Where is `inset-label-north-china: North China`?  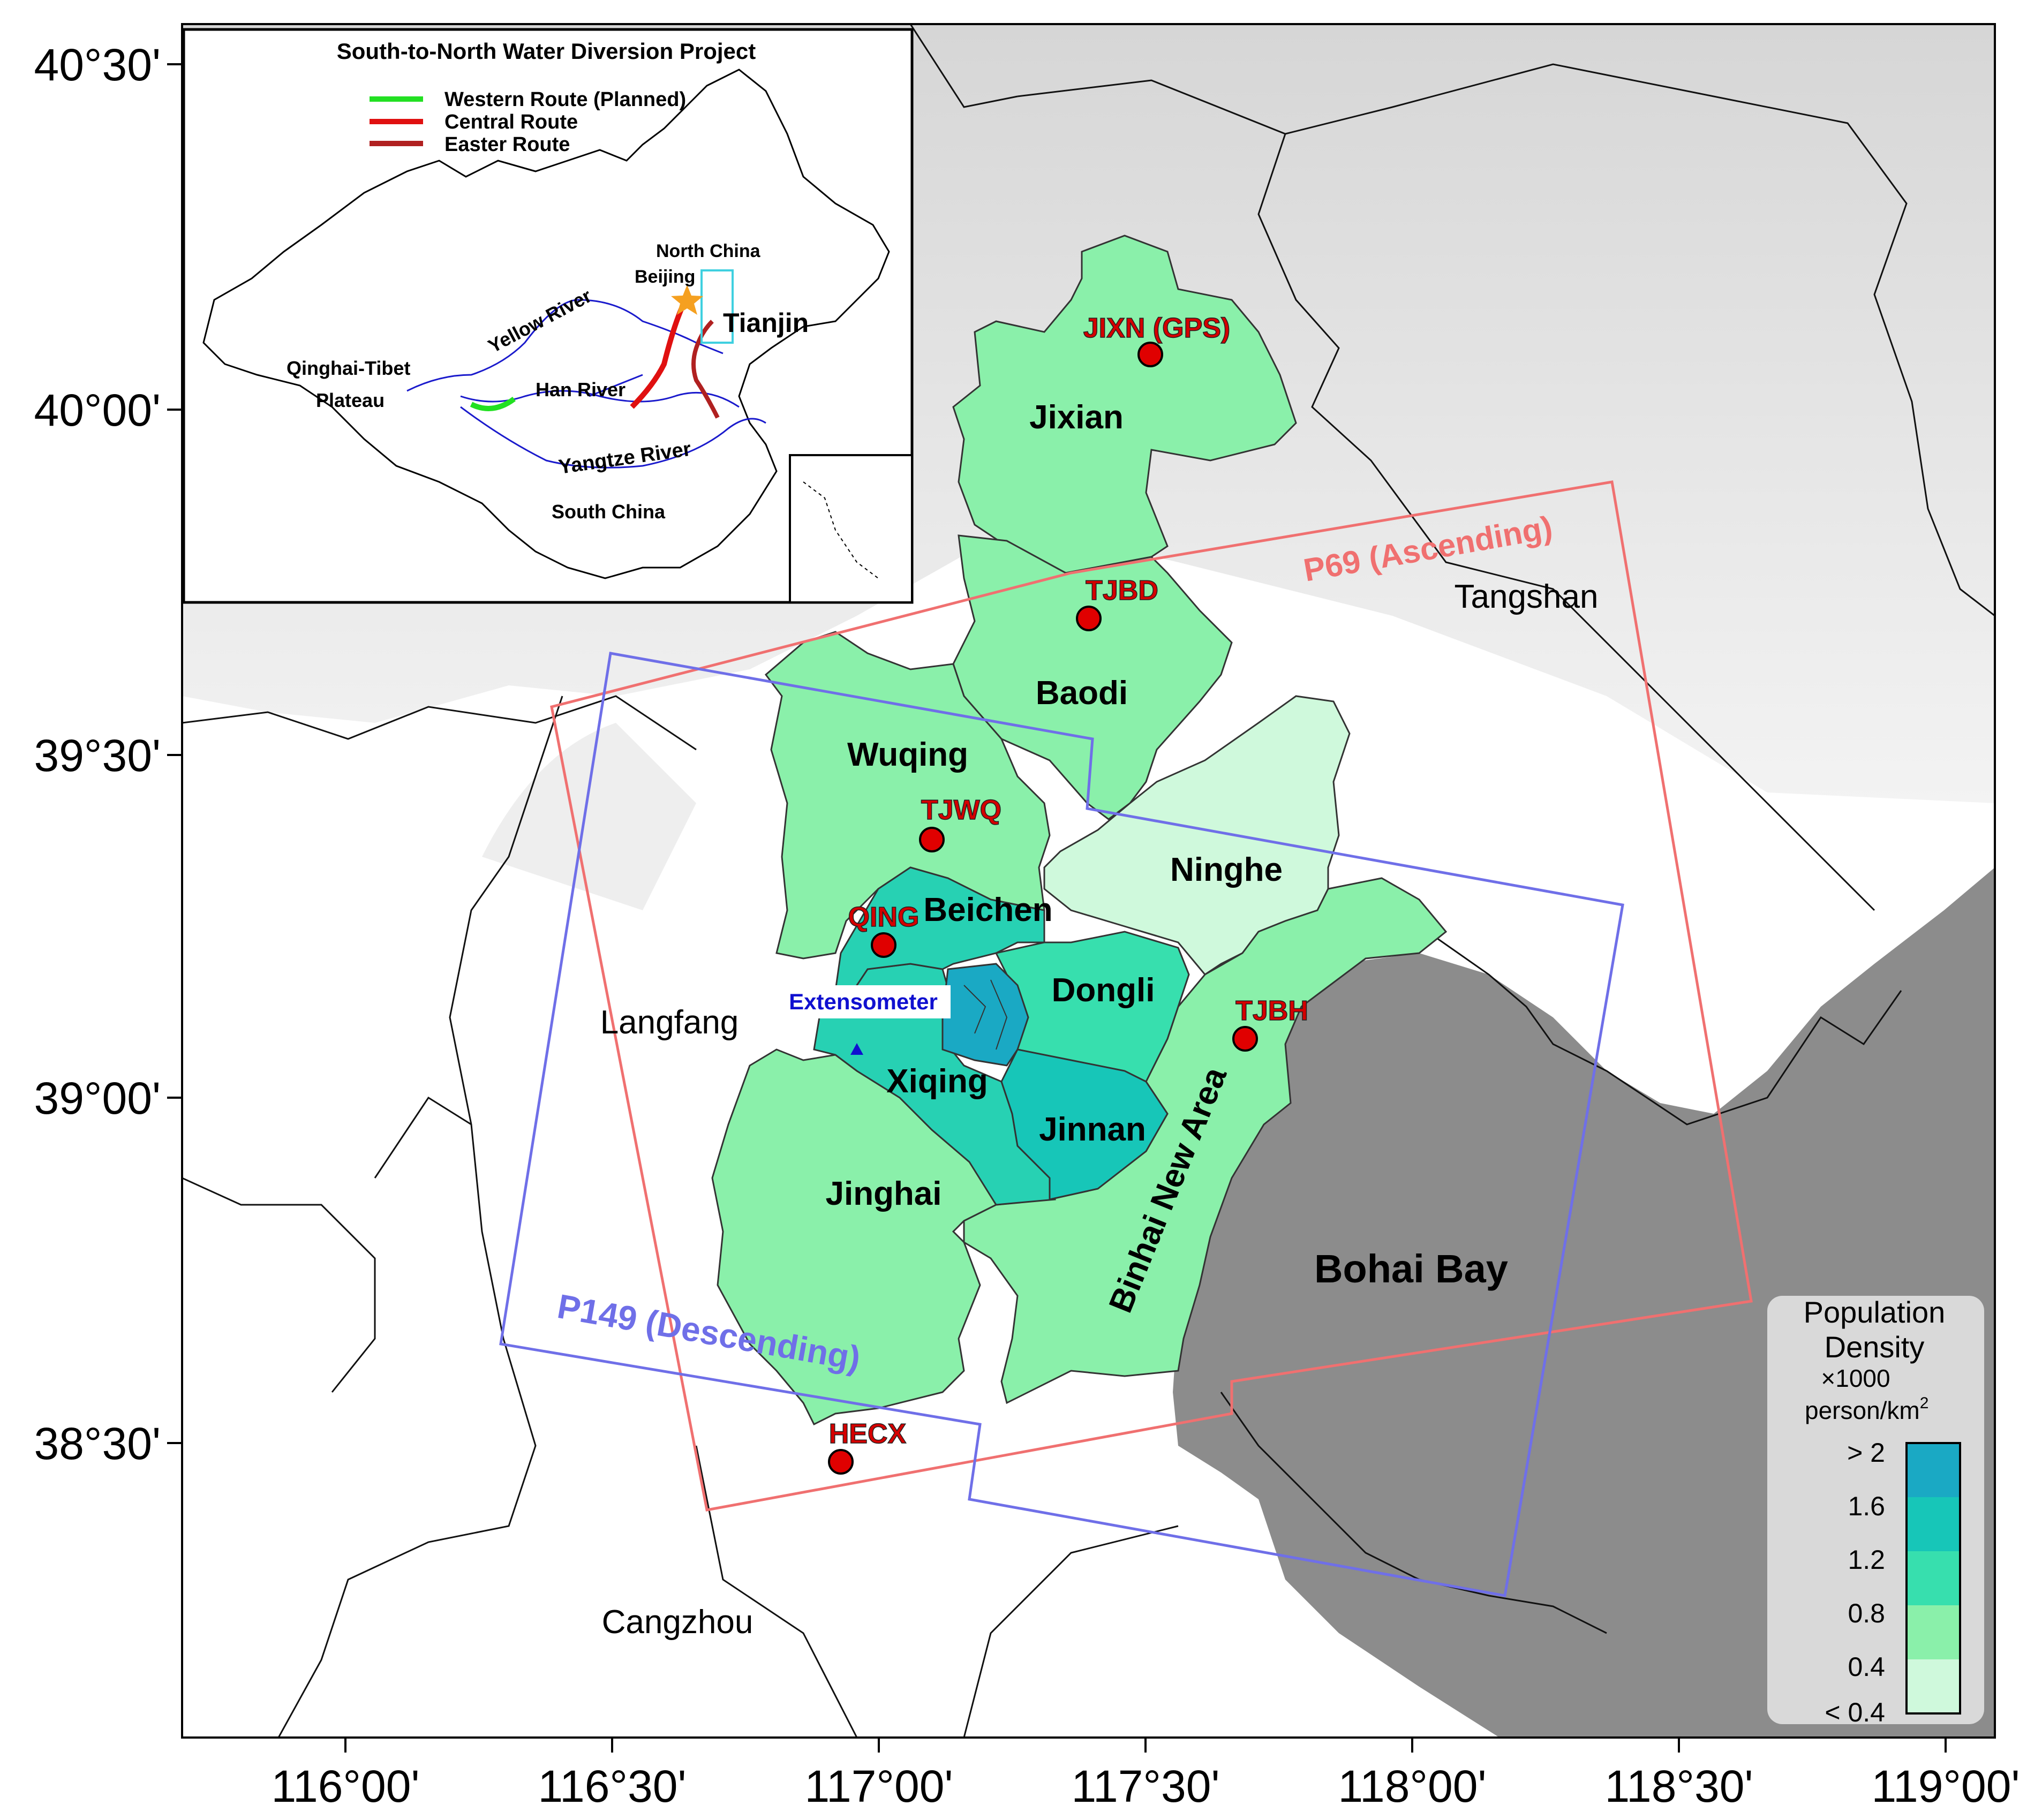 inset-label-north-china: North China is located at coordinates (708, 251).